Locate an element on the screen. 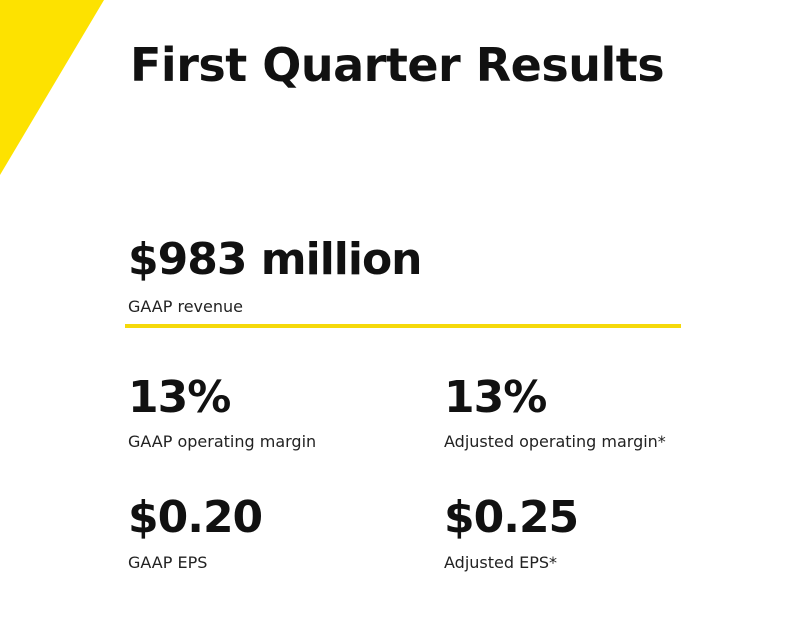 This screenshot has height=627, width=792. yellow-triangle is located at coordinates (52, 87).